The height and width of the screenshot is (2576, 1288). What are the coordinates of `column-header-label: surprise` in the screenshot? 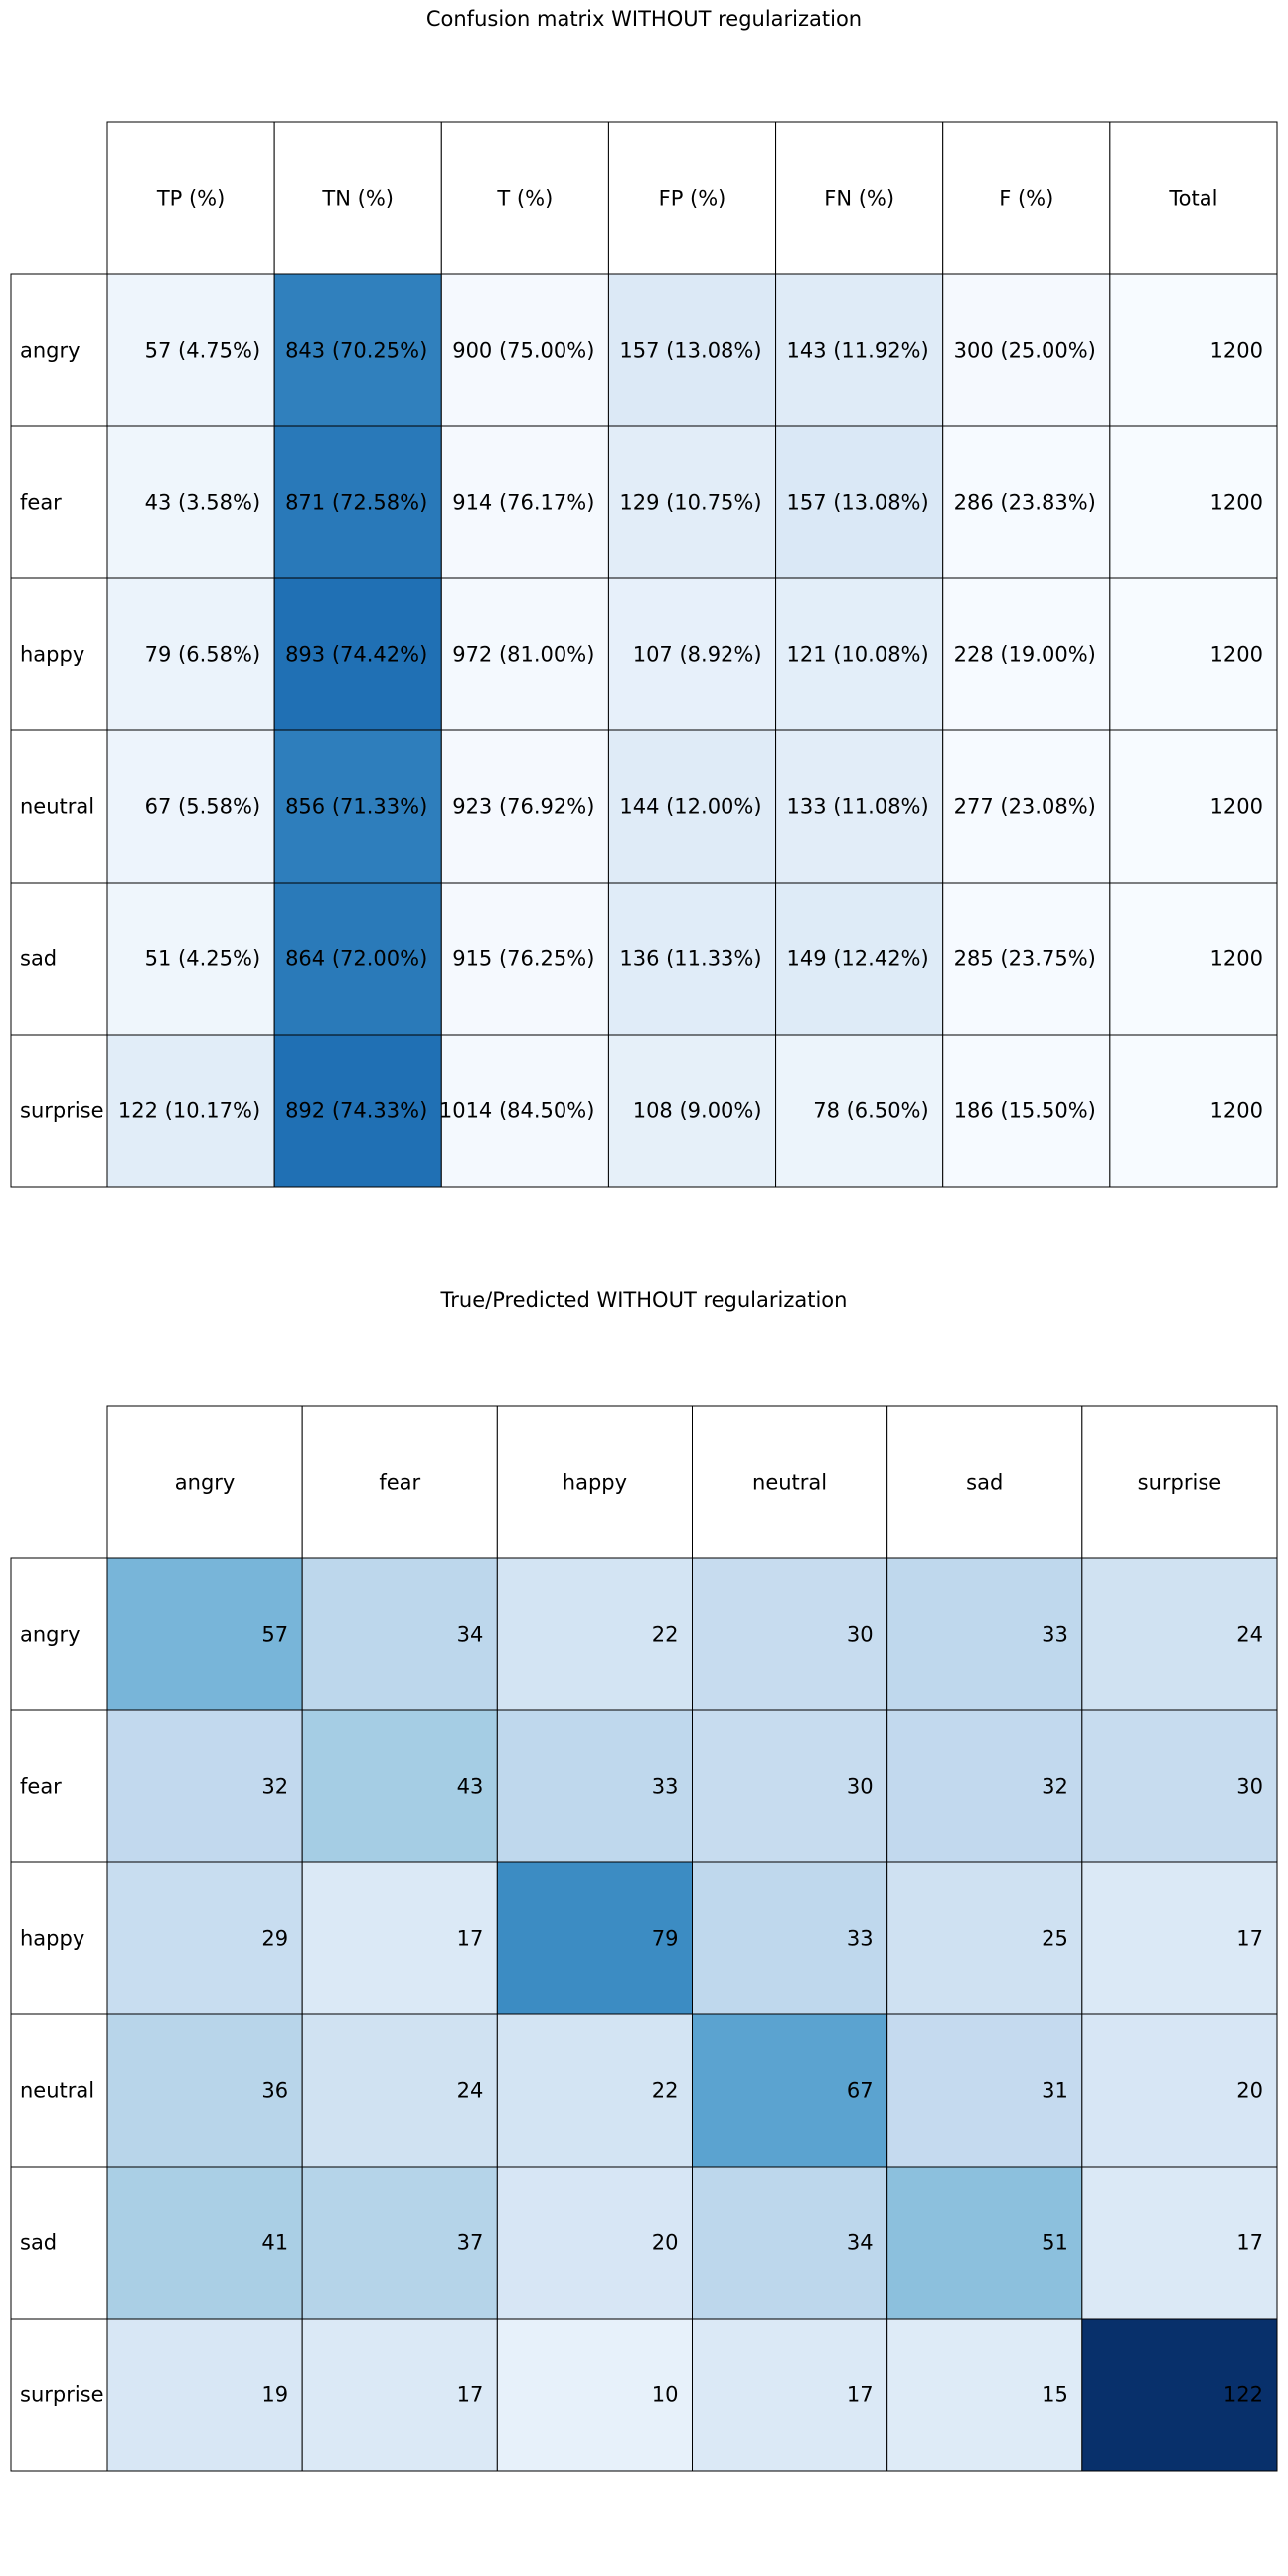 It's located at (1180, 1483).